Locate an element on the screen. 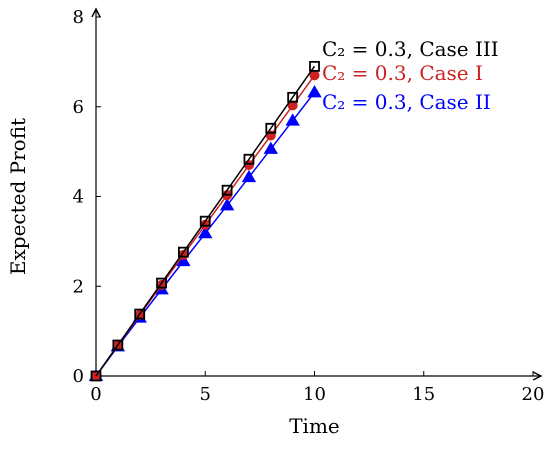  data-point-circle is located at coordinates (292, 105).